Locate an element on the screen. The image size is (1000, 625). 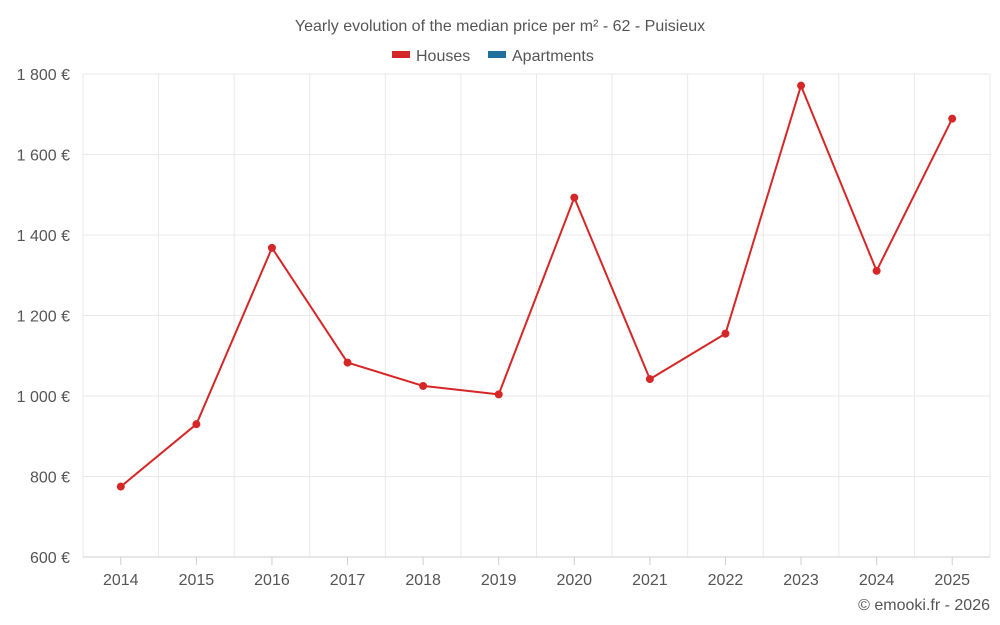
y-tick-label: 1 800 € is located at coordinates (43, 75).